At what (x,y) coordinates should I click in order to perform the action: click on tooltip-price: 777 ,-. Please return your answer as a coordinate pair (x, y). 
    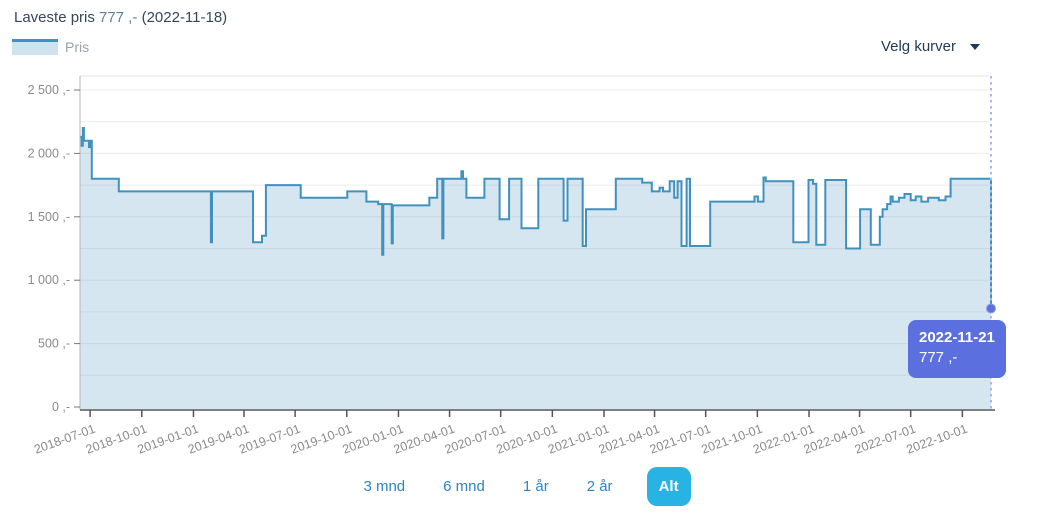
    Looking at the image, I should click on (938, 358).